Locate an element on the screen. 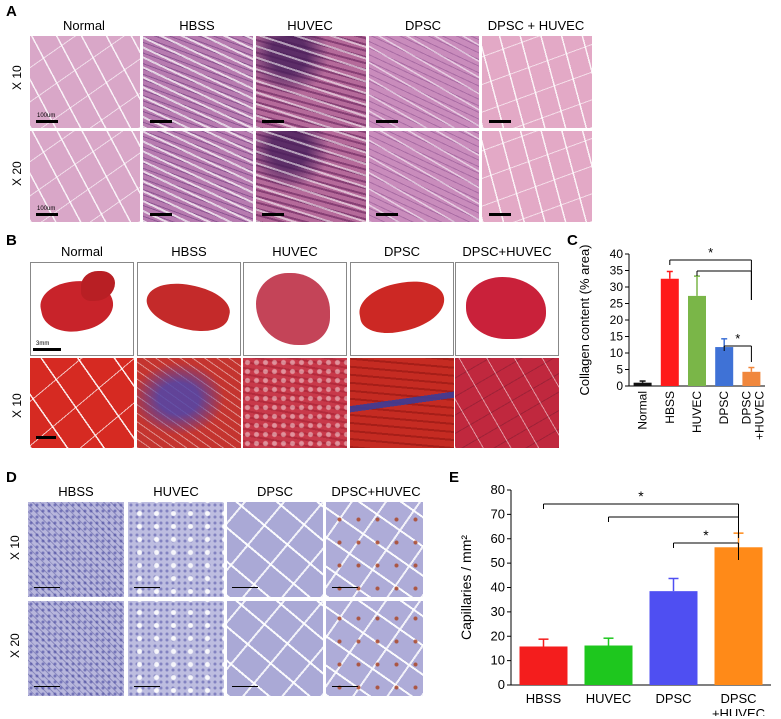  panel-b-col-dpsc: DPSC is located at coordinates (402, 251).